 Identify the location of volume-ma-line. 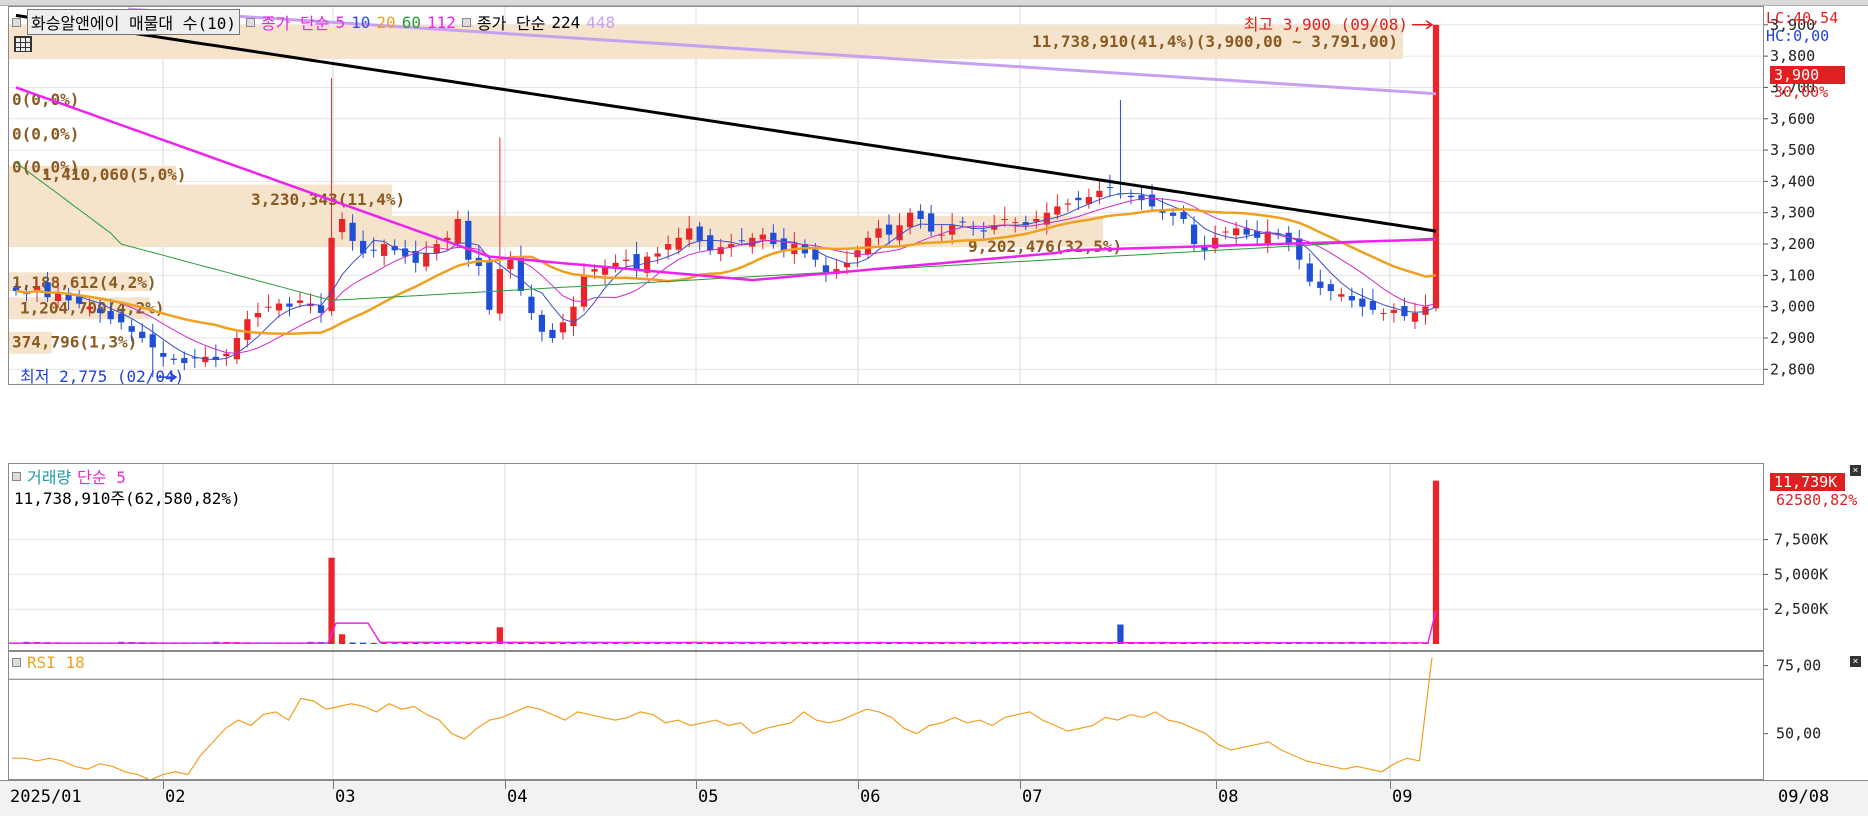
(722, 627).